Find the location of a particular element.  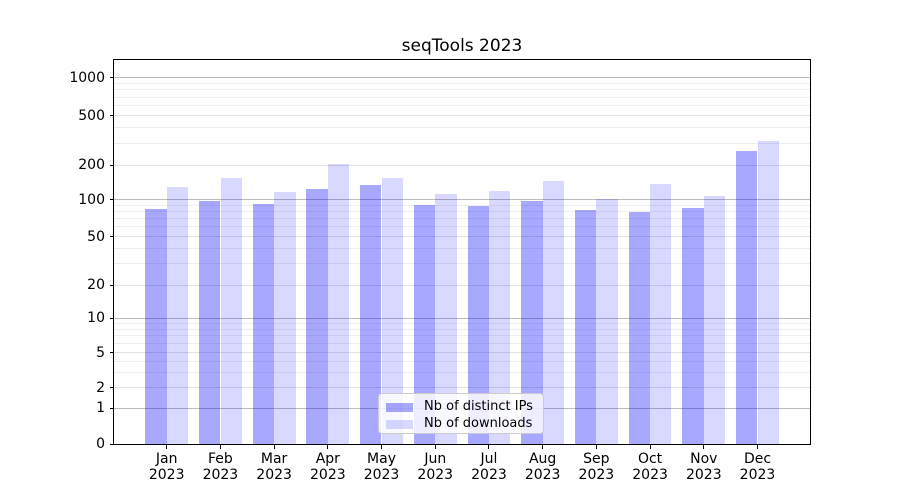

bar-downloads-jul is located at coordinates (500, 317).